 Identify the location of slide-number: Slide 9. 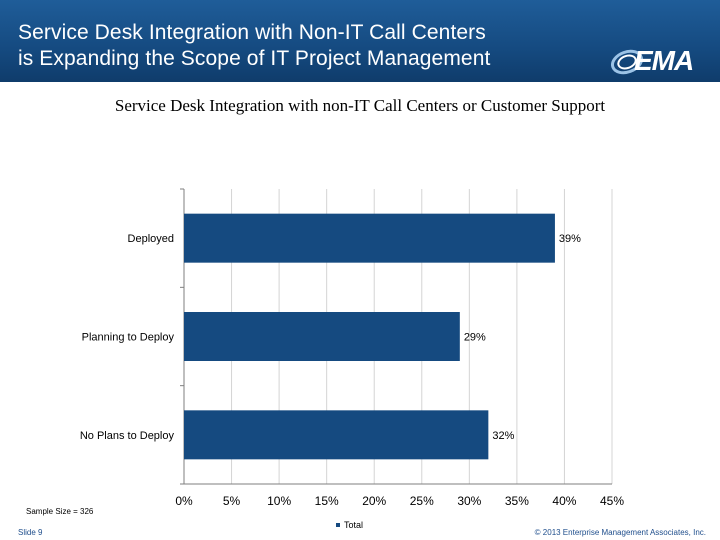
(30, 532).